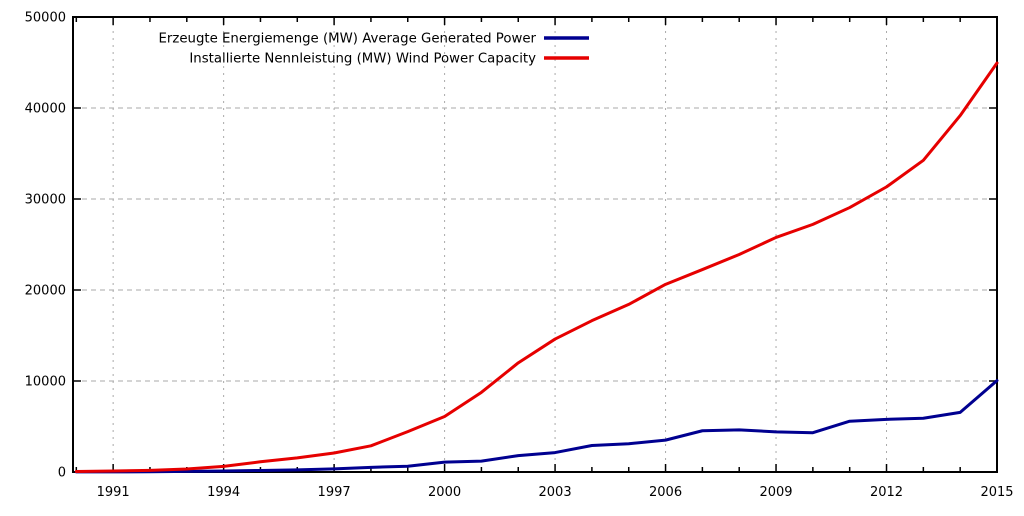 The width and height of the screenshot is (1024, 516). What do you see at coordinates (45, 200) in the screenshot?
I see `y-tick-label: 30000` at bounding box center [45, 200].